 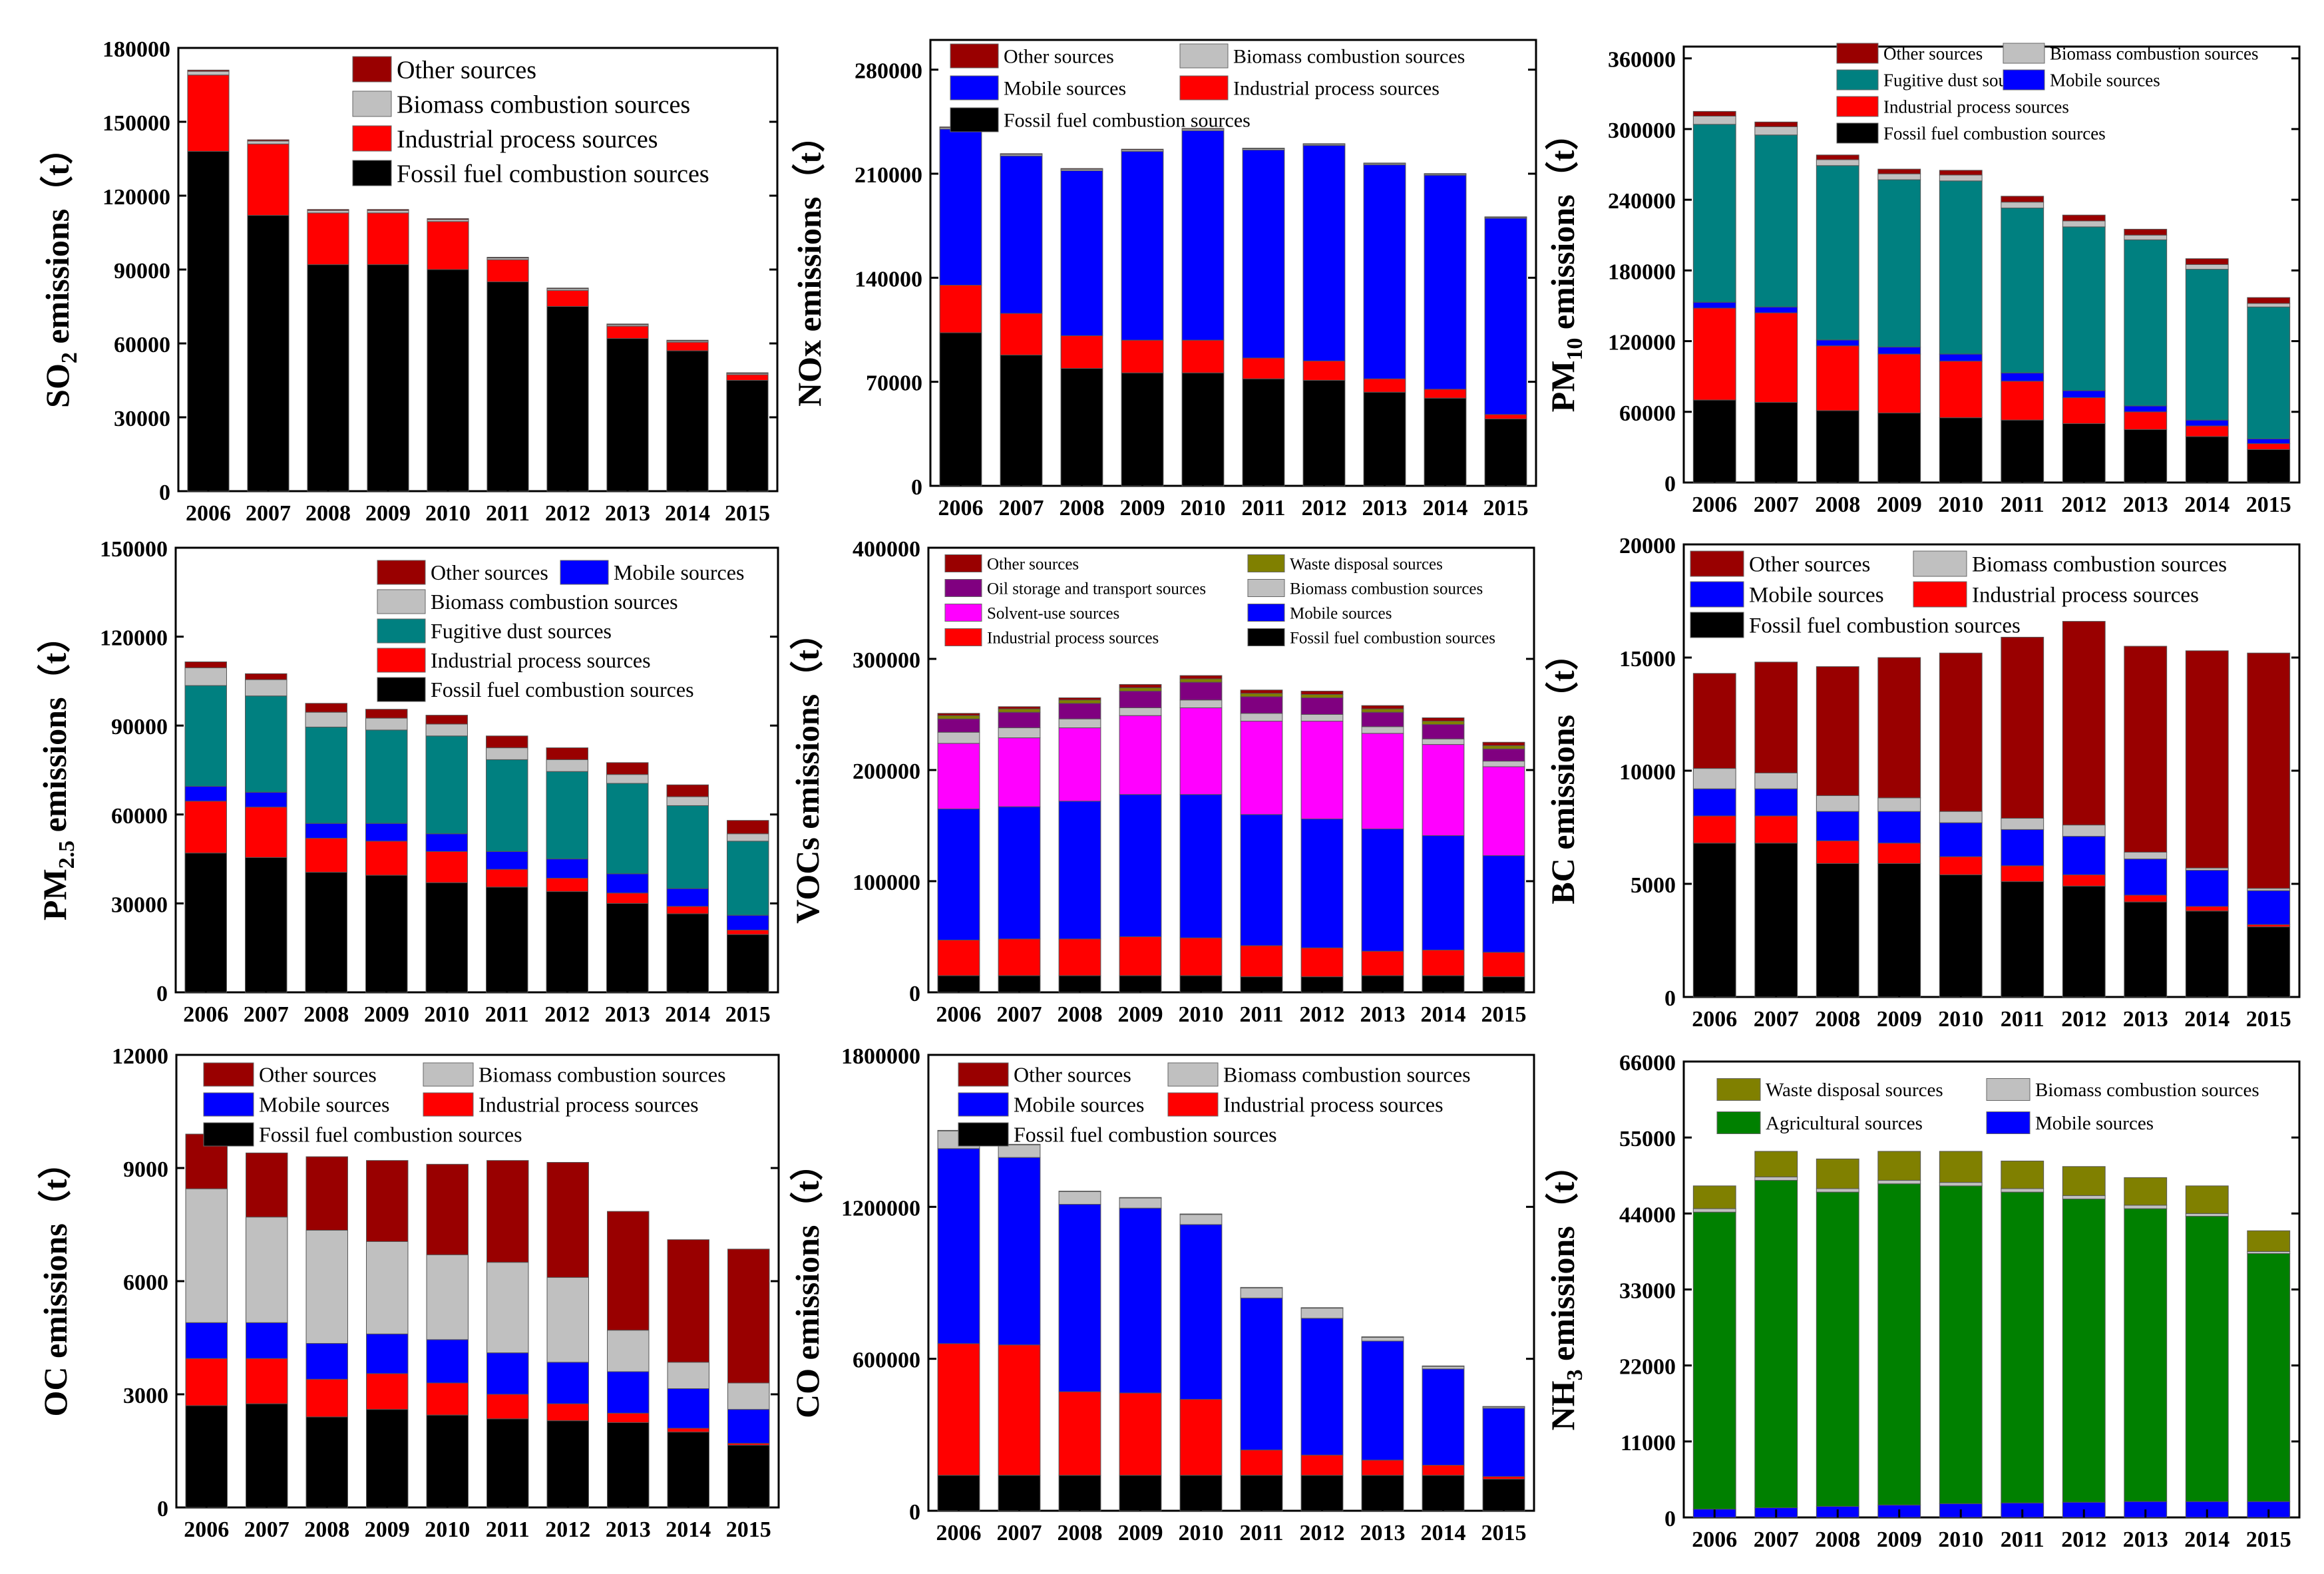 What do you see at coordinates (1776, 1020) in the screenshot?
I see `x-tick-label: 2007` at bounding box center [1776, 1020].